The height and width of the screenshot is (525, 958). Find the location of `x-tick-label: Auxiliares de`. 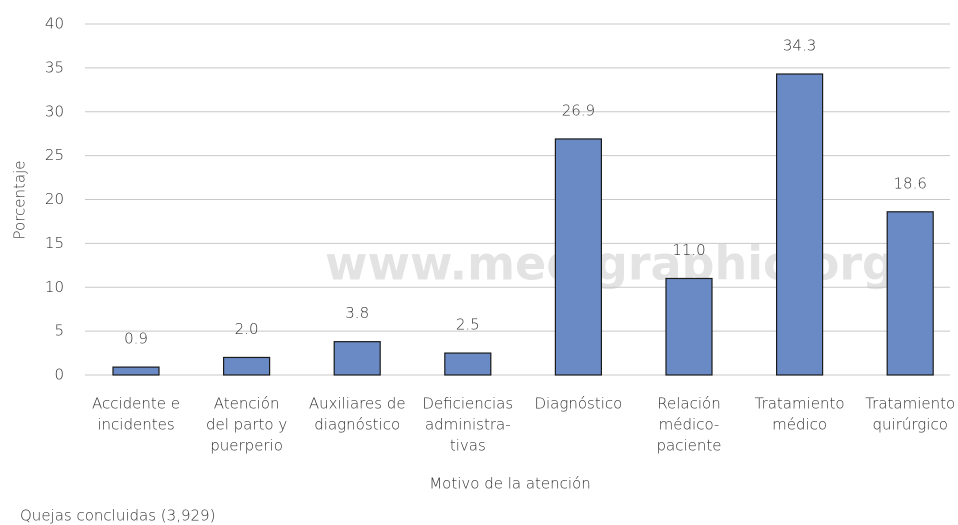

x-tick-label: Auxiliares de is located at coordinates (357, 404).